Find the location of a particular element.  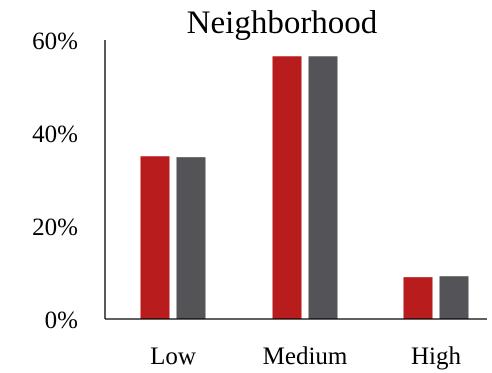

x-category-label: Medium is located at coordinates (305, 356).